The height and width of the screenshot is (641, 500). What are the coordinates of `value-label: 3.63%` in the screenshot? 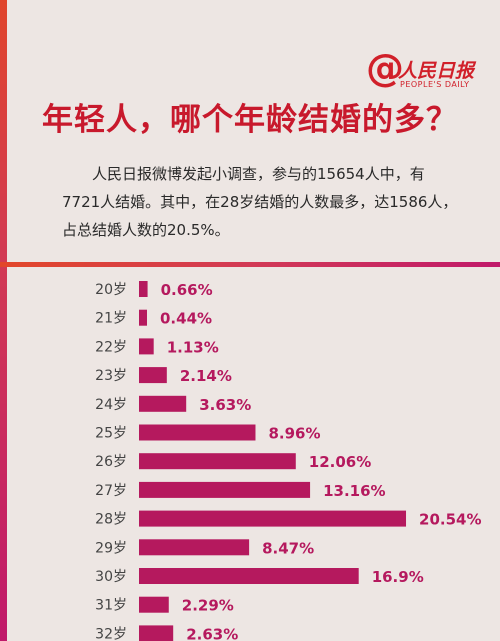 It's located at (225, 405).